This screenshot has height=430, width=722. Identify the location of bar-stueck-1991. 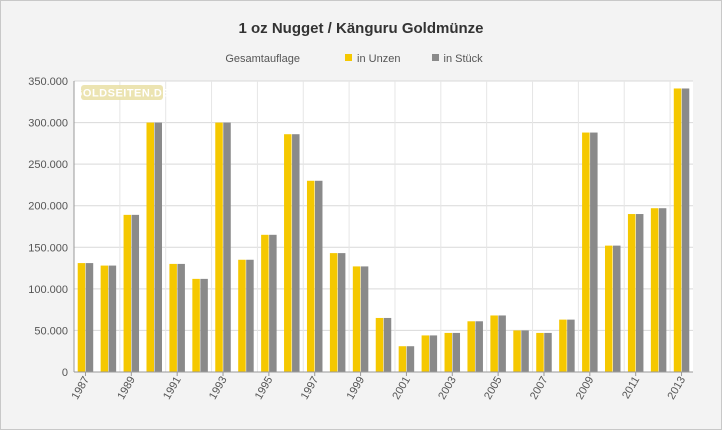
(181, 317).